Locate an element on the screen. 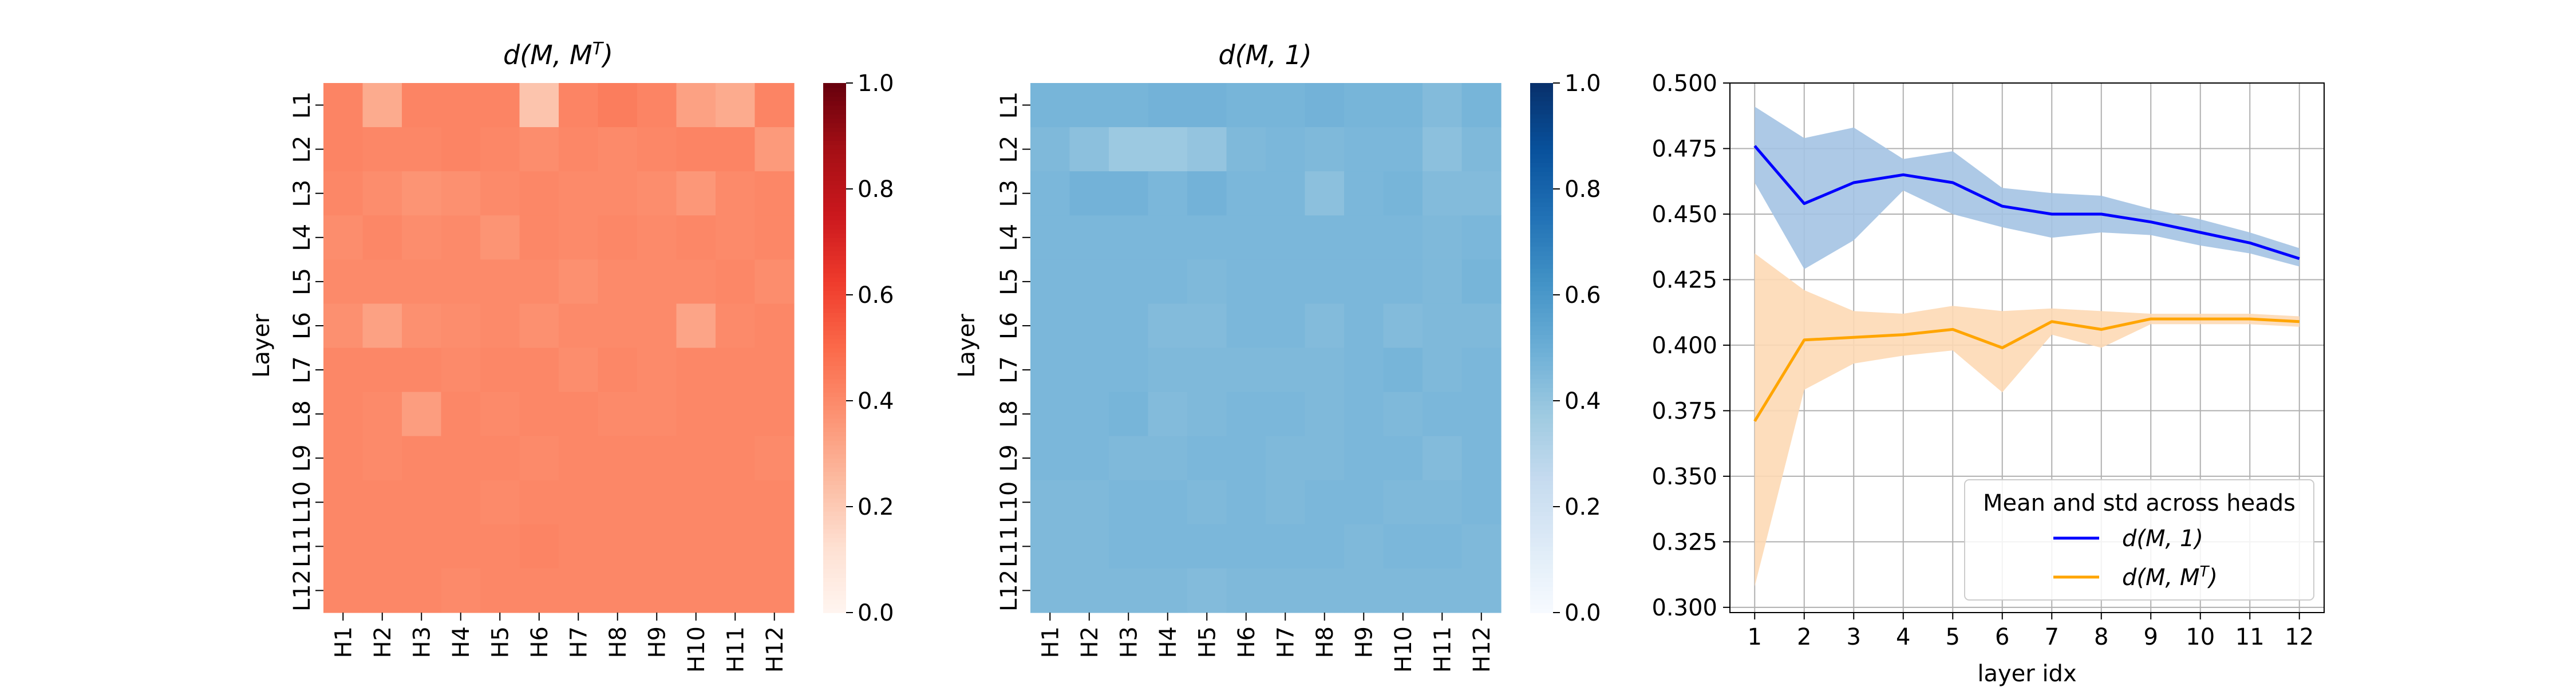  x-tick-label: H8 is located at coordinates (618, 642).